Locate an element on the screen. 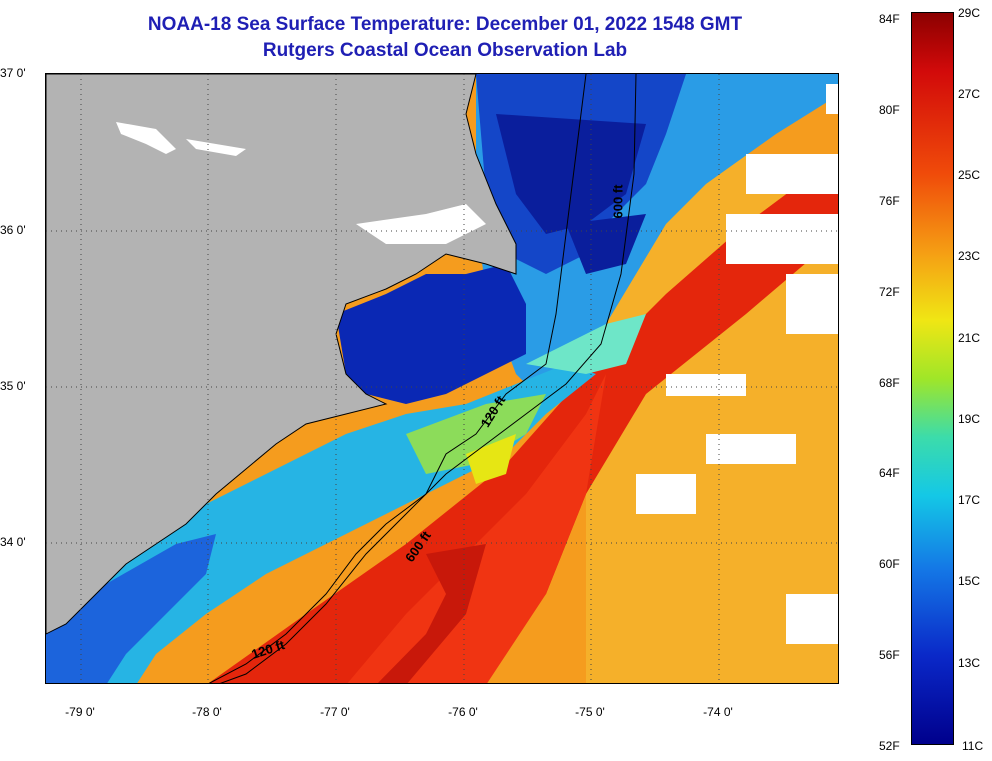  scale-f-72: 72F is located at coordinates (889, 292).